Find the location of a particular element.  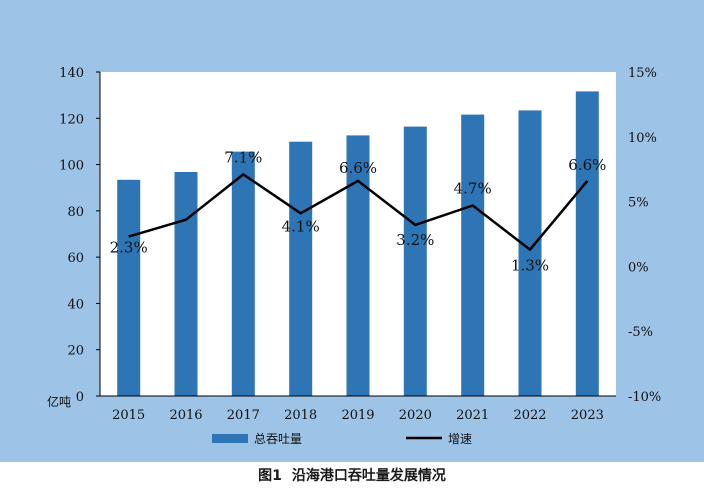

growth-data-label: 4.7% is located at coordinates (473, 189).